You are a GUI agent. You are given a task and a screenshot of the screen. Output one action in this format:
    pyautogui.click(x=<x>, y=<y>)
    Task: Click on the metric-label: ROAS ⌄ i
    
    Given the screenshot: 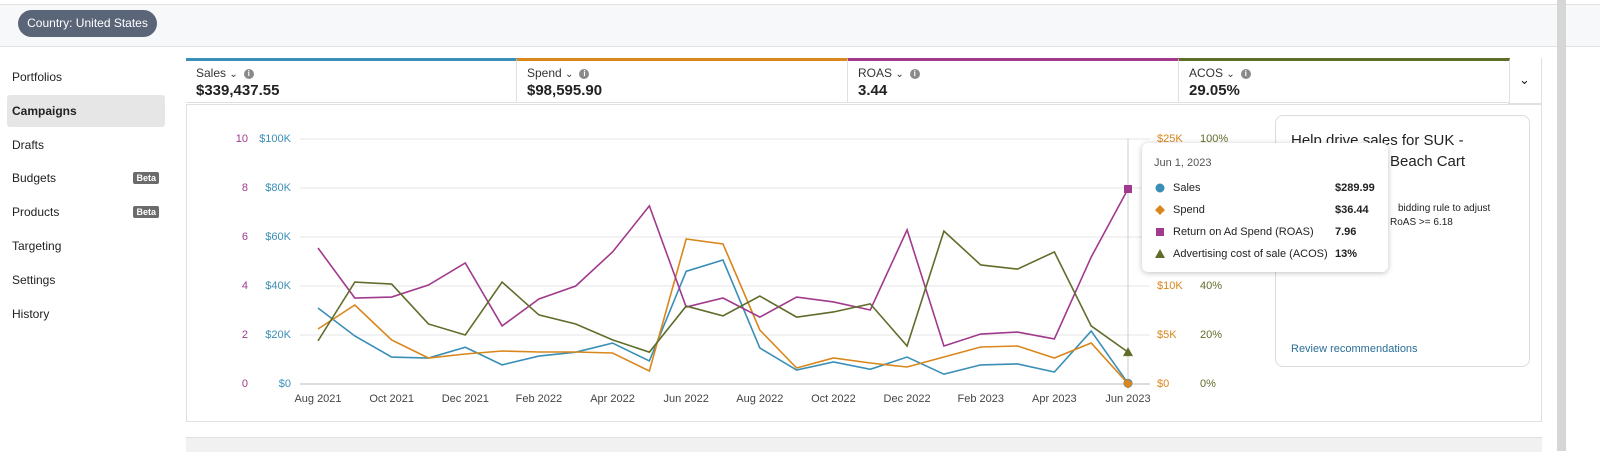 What is the action you would take?
    pyautogui.click(x=1013, y=73)
    